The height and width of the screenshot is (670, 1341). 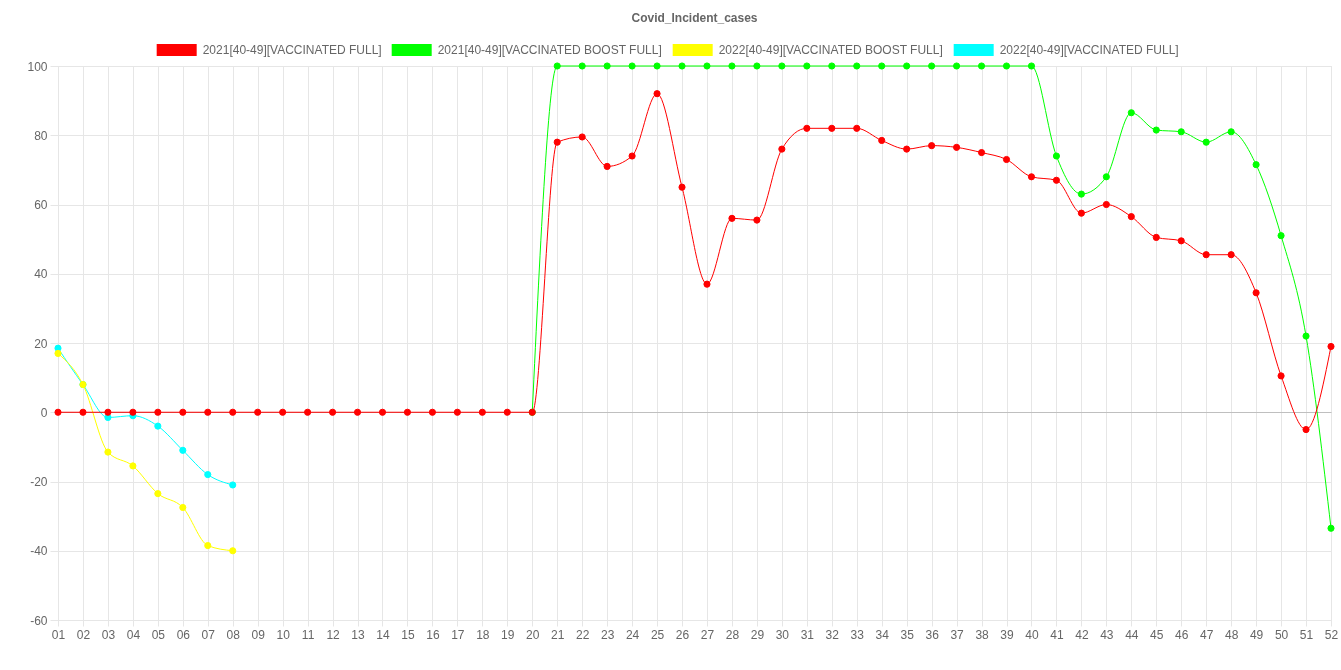 What do you see at coordinates (333, 634) in the screenshot?
I see `x-tick-label: 12` at bounding box center [333, 634].